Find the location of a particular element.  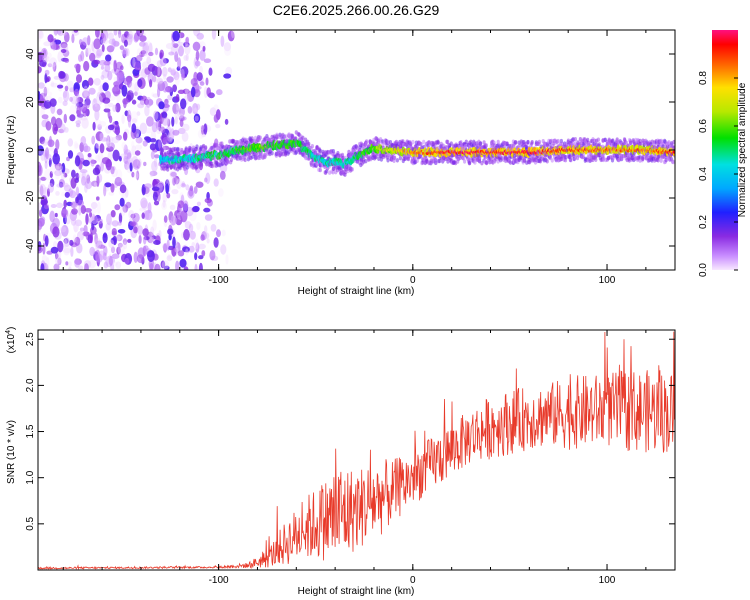

bottom-xtick-label: 100 is located at coordinates (607, 580).